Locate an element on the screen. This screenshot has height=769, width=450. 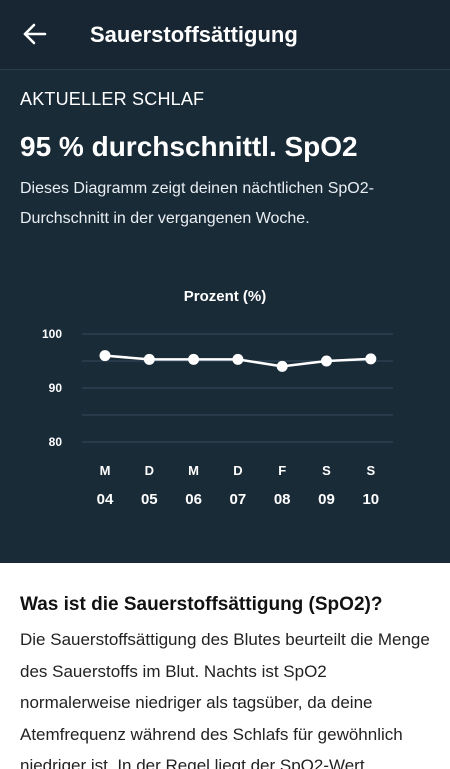
info-title: Was ist die Sauerstoffsättigung (SpO2)? is located at coordinates (201, 604).